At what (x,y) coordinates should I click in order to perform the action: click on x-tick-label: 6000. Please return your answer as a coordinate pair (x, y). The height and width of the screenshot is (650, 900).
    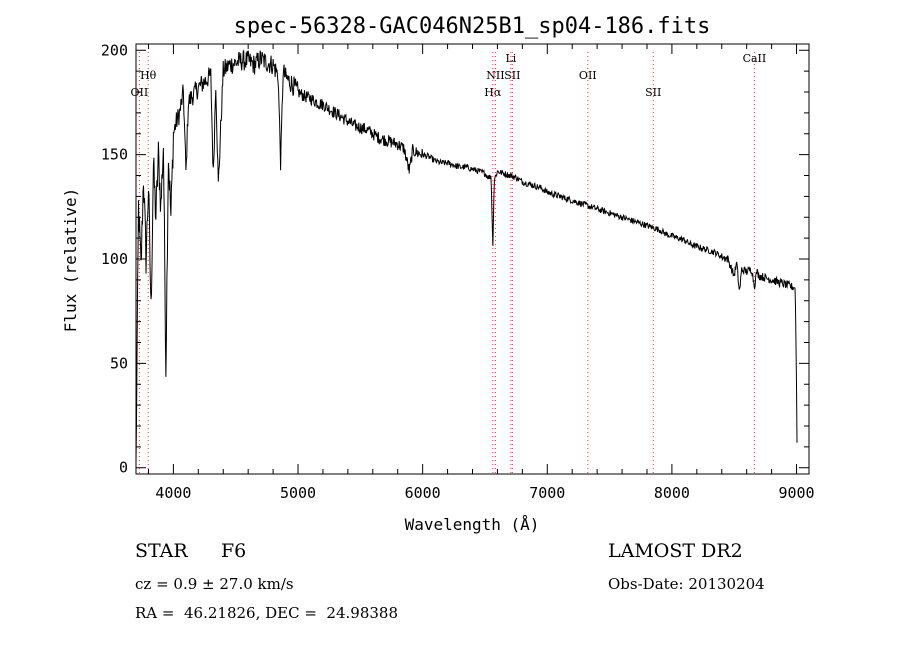
    Looking at the image, I should click on (423, 493).